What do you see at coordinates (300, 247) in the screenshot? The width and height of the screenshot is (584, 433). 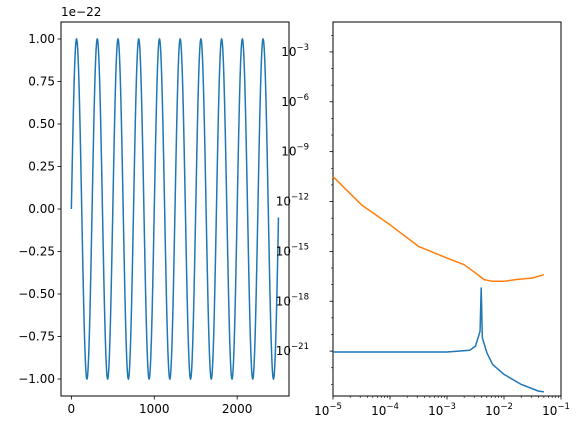 I see `y-tick-exponent: −15` at bounding box center [300, 247].